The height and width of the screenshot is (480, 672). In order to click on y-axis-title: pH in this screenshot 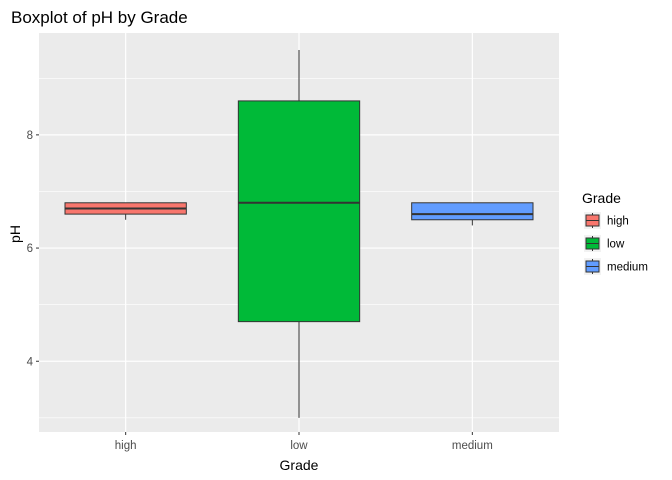, I will do `click(15, 234)`.